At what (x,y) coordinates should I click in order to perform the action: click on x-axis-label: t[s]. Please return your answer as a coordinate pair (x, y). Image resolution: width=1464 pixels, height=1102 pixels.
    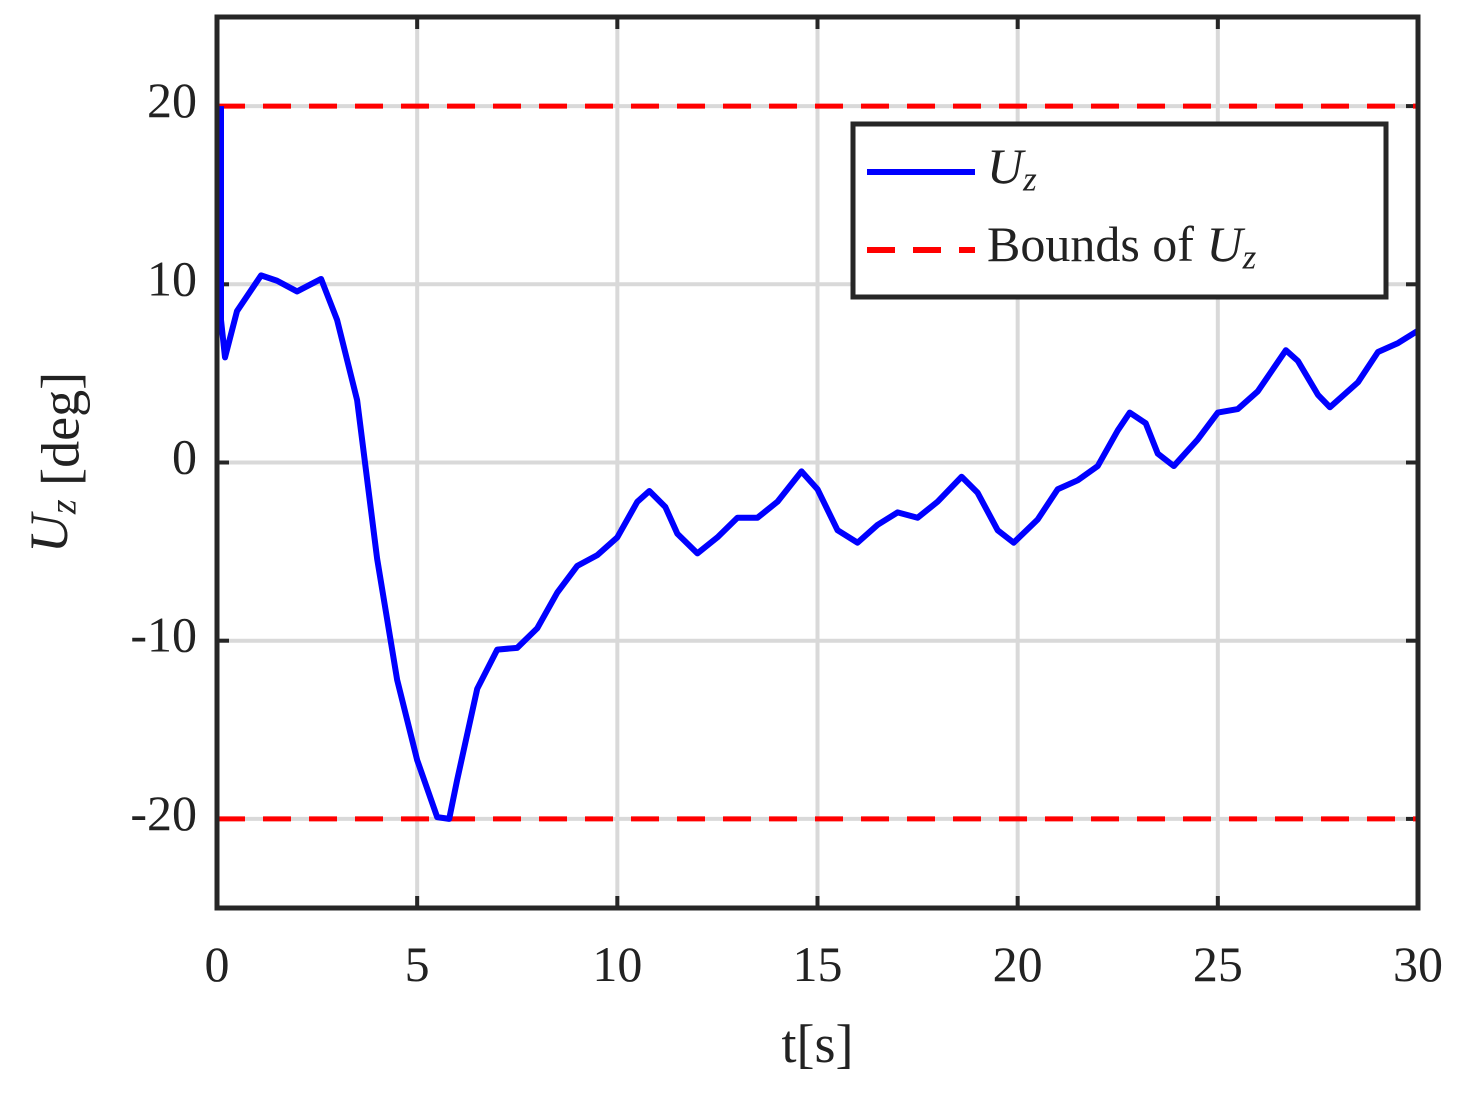
    Looking at the image, I should click on (818, 1044).